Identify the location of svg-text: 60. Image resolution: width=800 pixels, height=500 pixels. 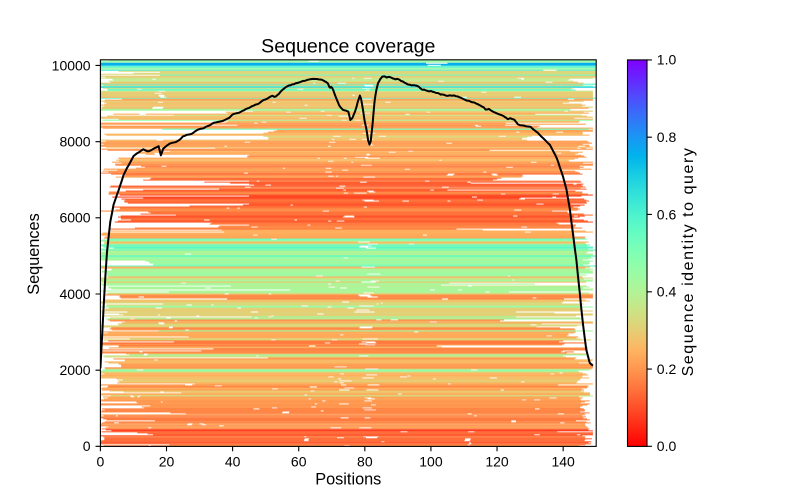
(299, 461).